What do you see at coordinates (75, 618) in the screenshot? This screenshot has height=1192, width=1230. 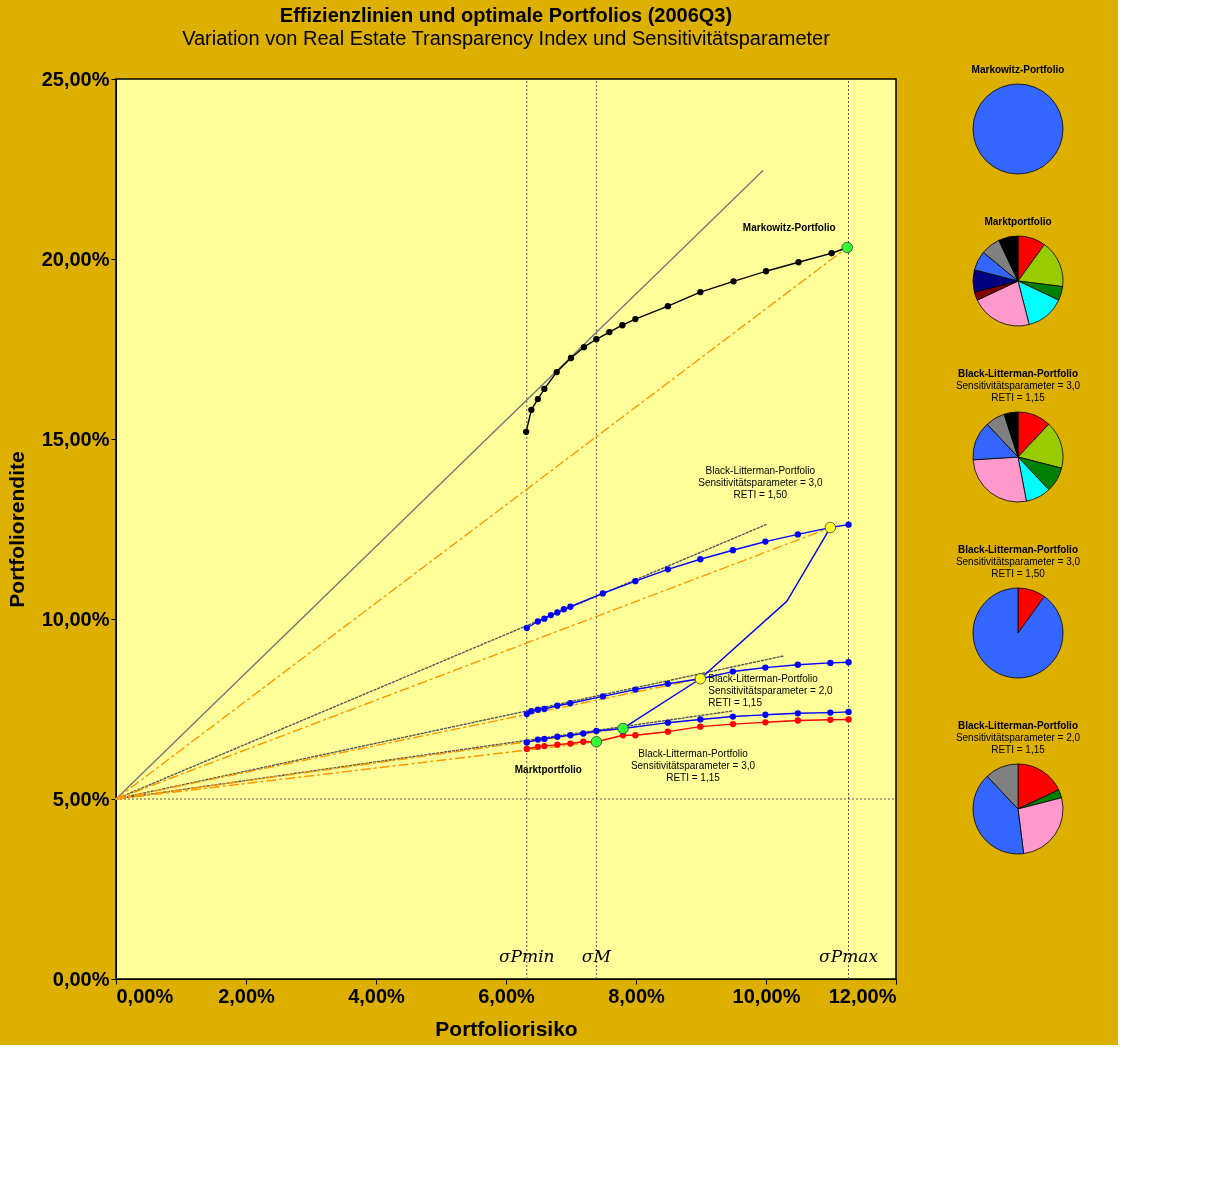 I see `y-tick-label: 10,00%` at bounding box center [75, 618].